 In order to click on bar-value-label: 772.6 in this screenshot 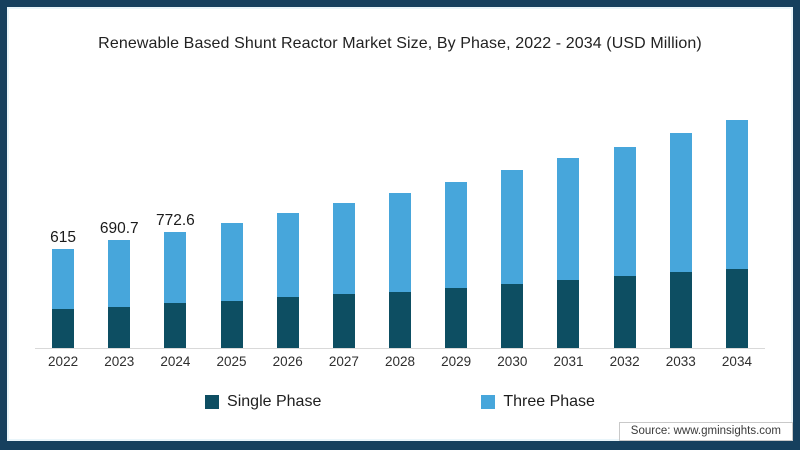, I will do `click(175, 220)`.